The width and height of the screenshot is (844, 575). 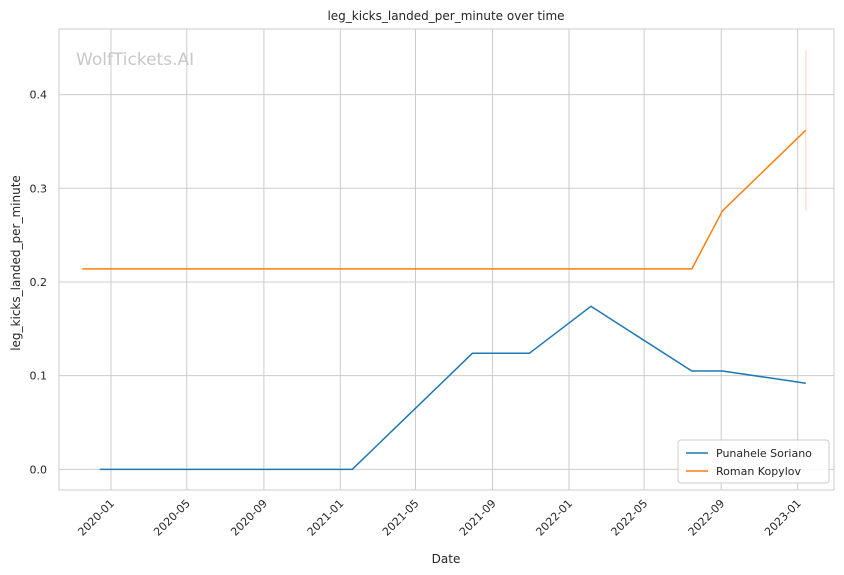 What do you see at coordinates (16, 263) in the screenshot?
I see `y-axis-title: leg_kicks_landed_per_minute` at bounding box center [16, 263].